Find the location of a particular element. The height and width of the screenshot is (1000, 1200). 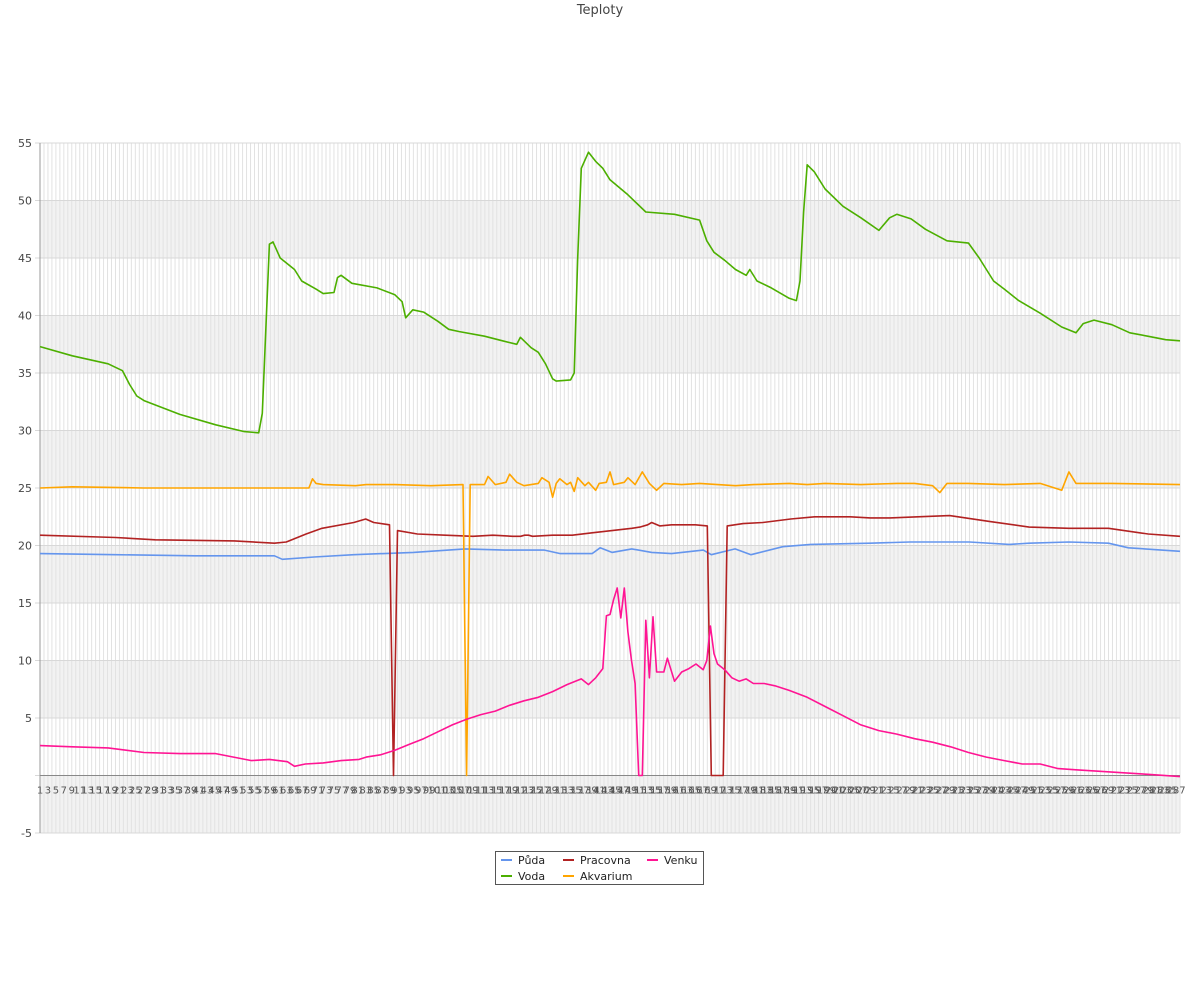

x-tick-label: 197 is located at coordinates (818, 791).